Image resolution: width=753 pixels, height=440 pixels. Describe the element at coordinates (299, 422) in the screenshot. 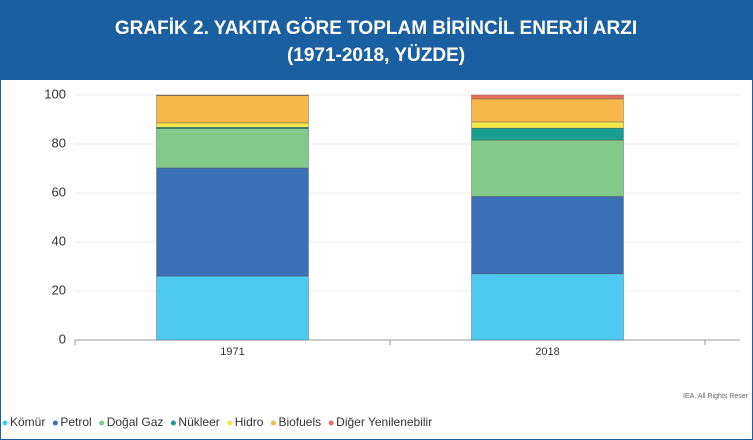

I see `legend-label: Biofuels` at that location.